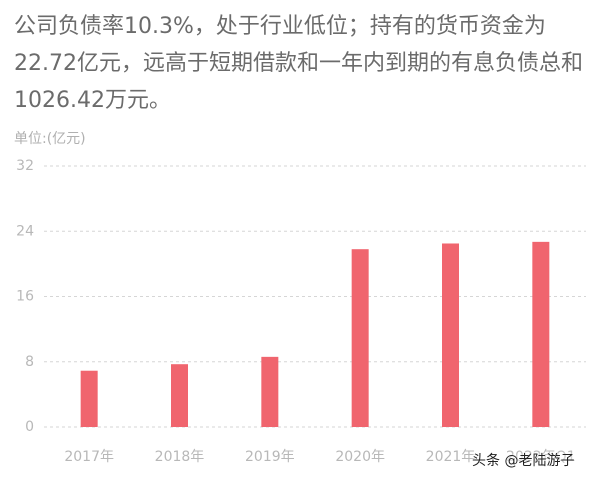 The image size is (595, 482). What do you see at coordinates (50, 139) in the screenshot?
I see `y-axis-unit: 单位:(亿元)` at bounding box center [50, 139].